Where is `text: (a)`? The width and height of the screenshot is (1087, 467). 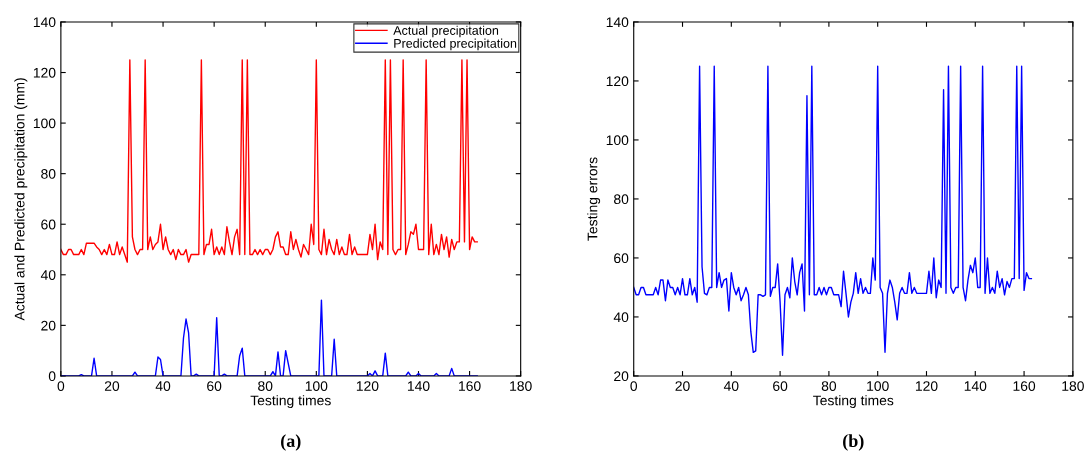
text: (a) is located at coordinates (291, 442).